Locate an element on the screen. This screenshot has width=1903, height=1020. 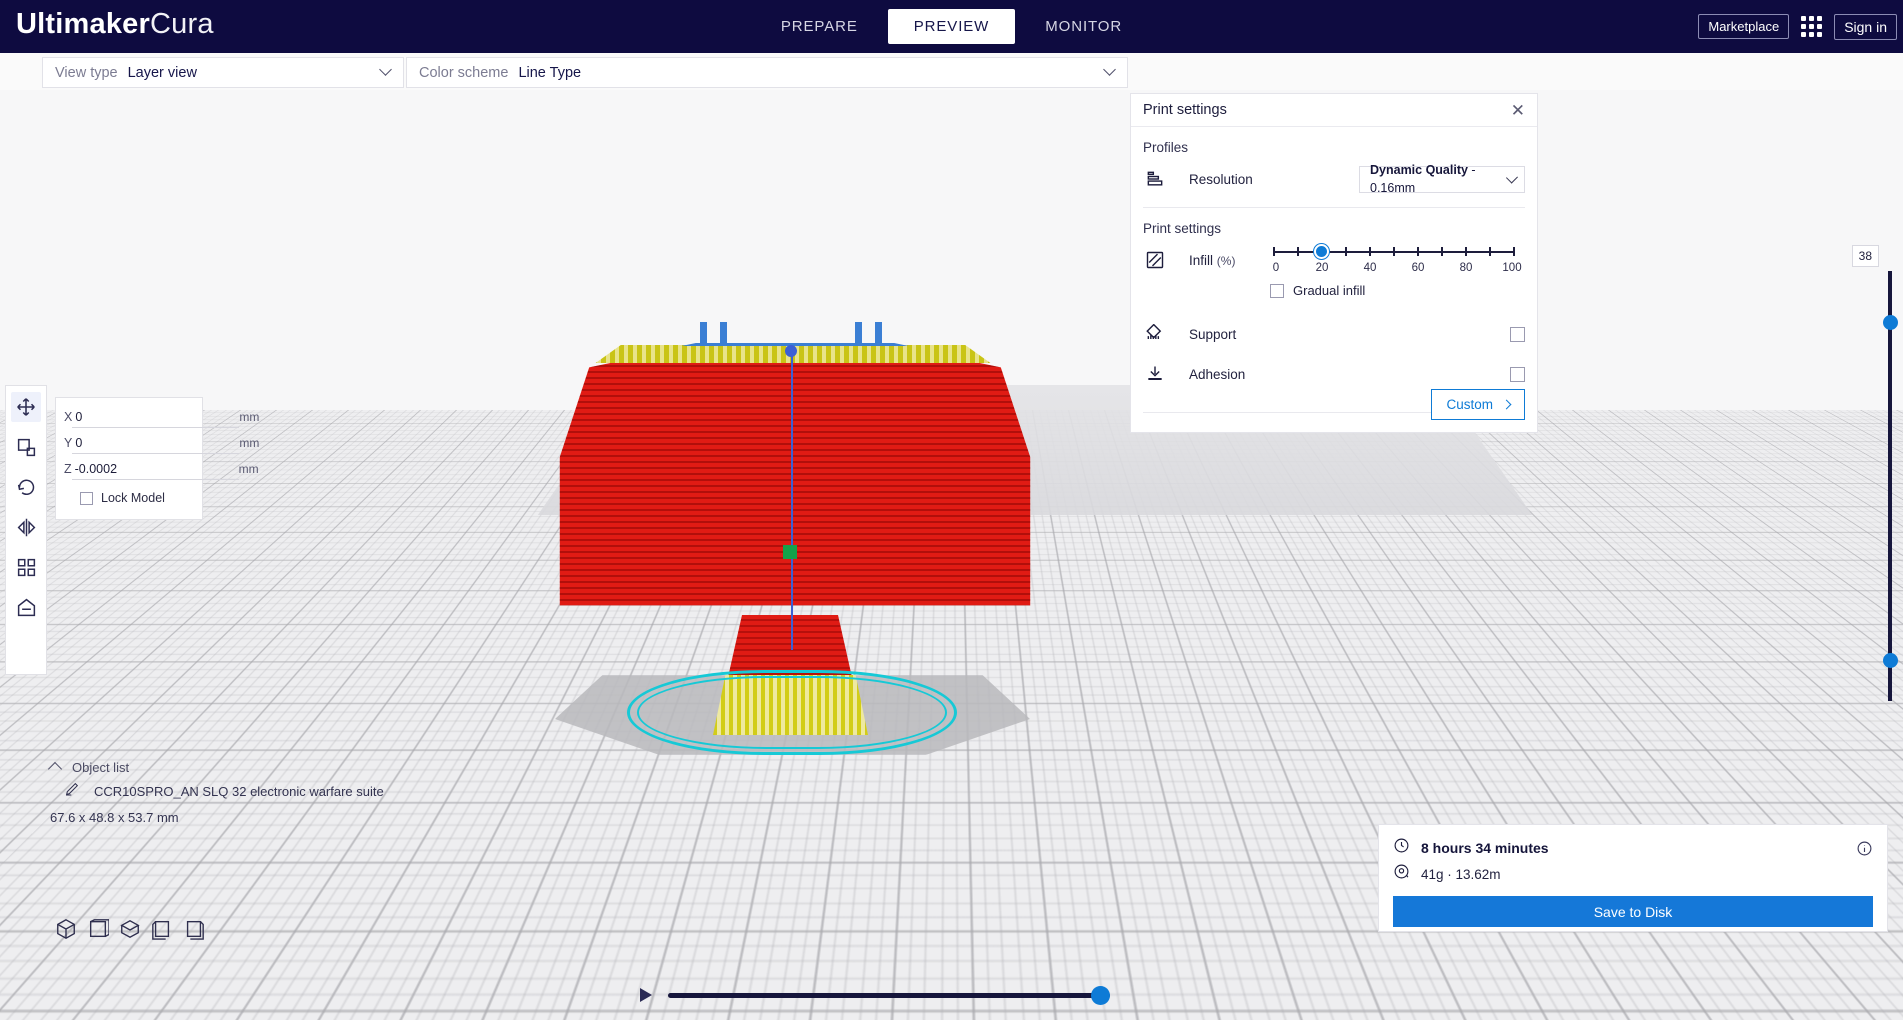
clock-icon is located at coordinates (1401, 848).